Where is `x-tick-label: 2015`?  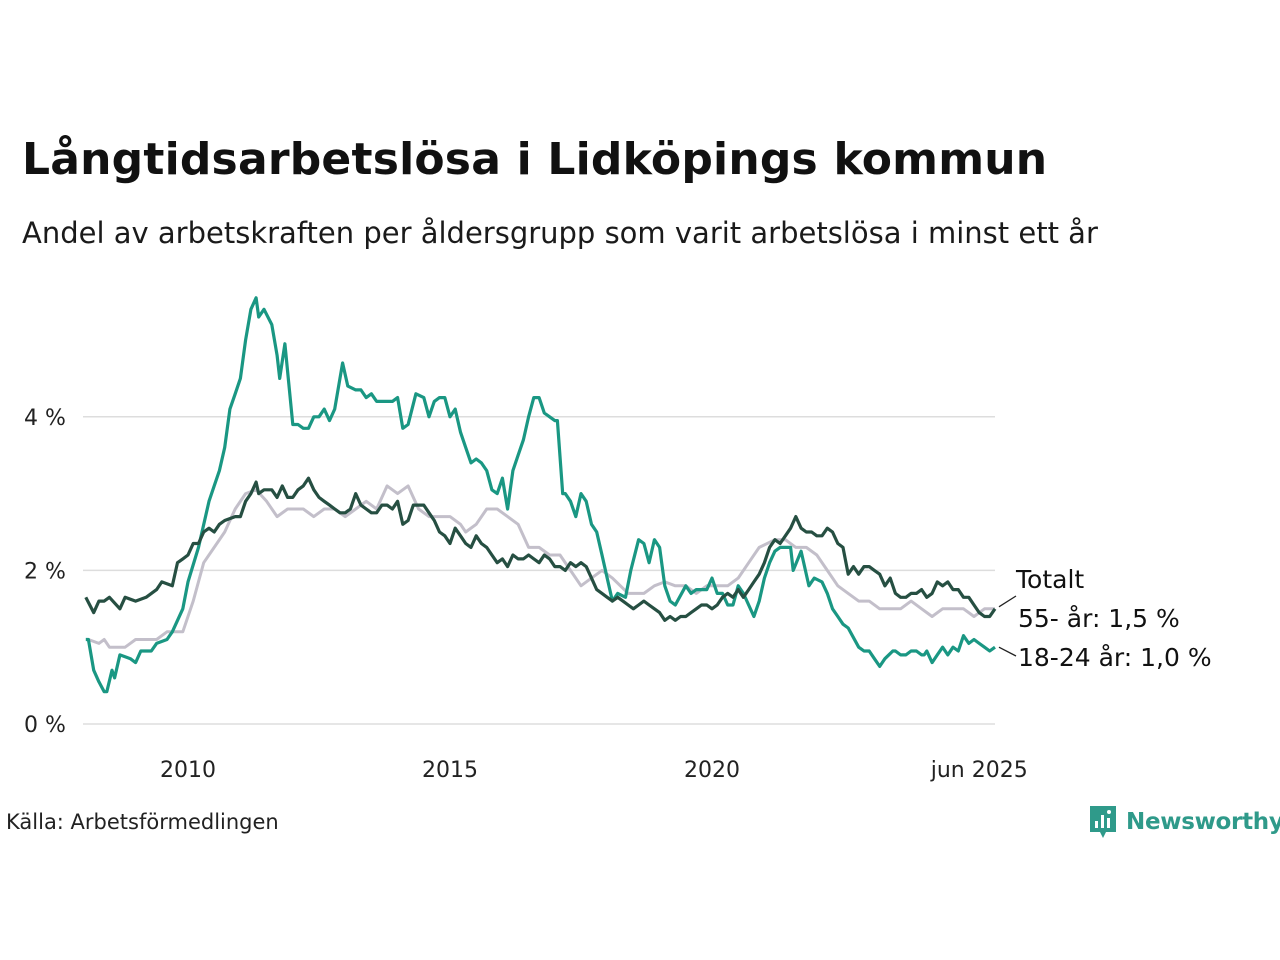
x-tick-label: 2015 is located at coordinates (450, 770).